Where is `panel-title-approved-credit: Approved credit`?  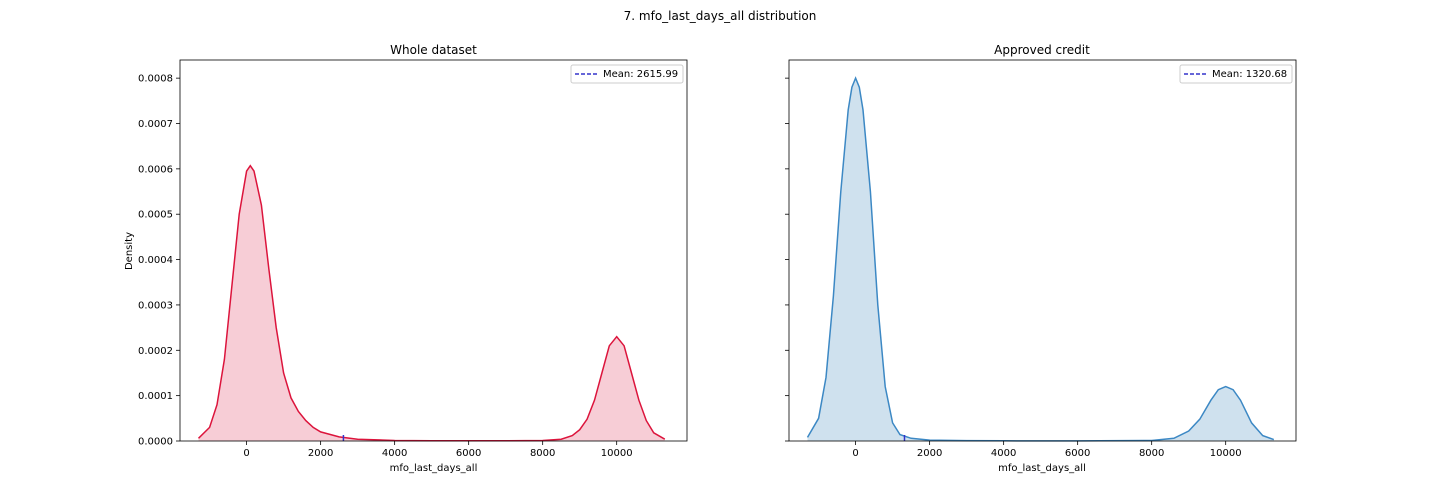
panel-title-approved-credit: Approved credit is located at coordinates (1042, 50).